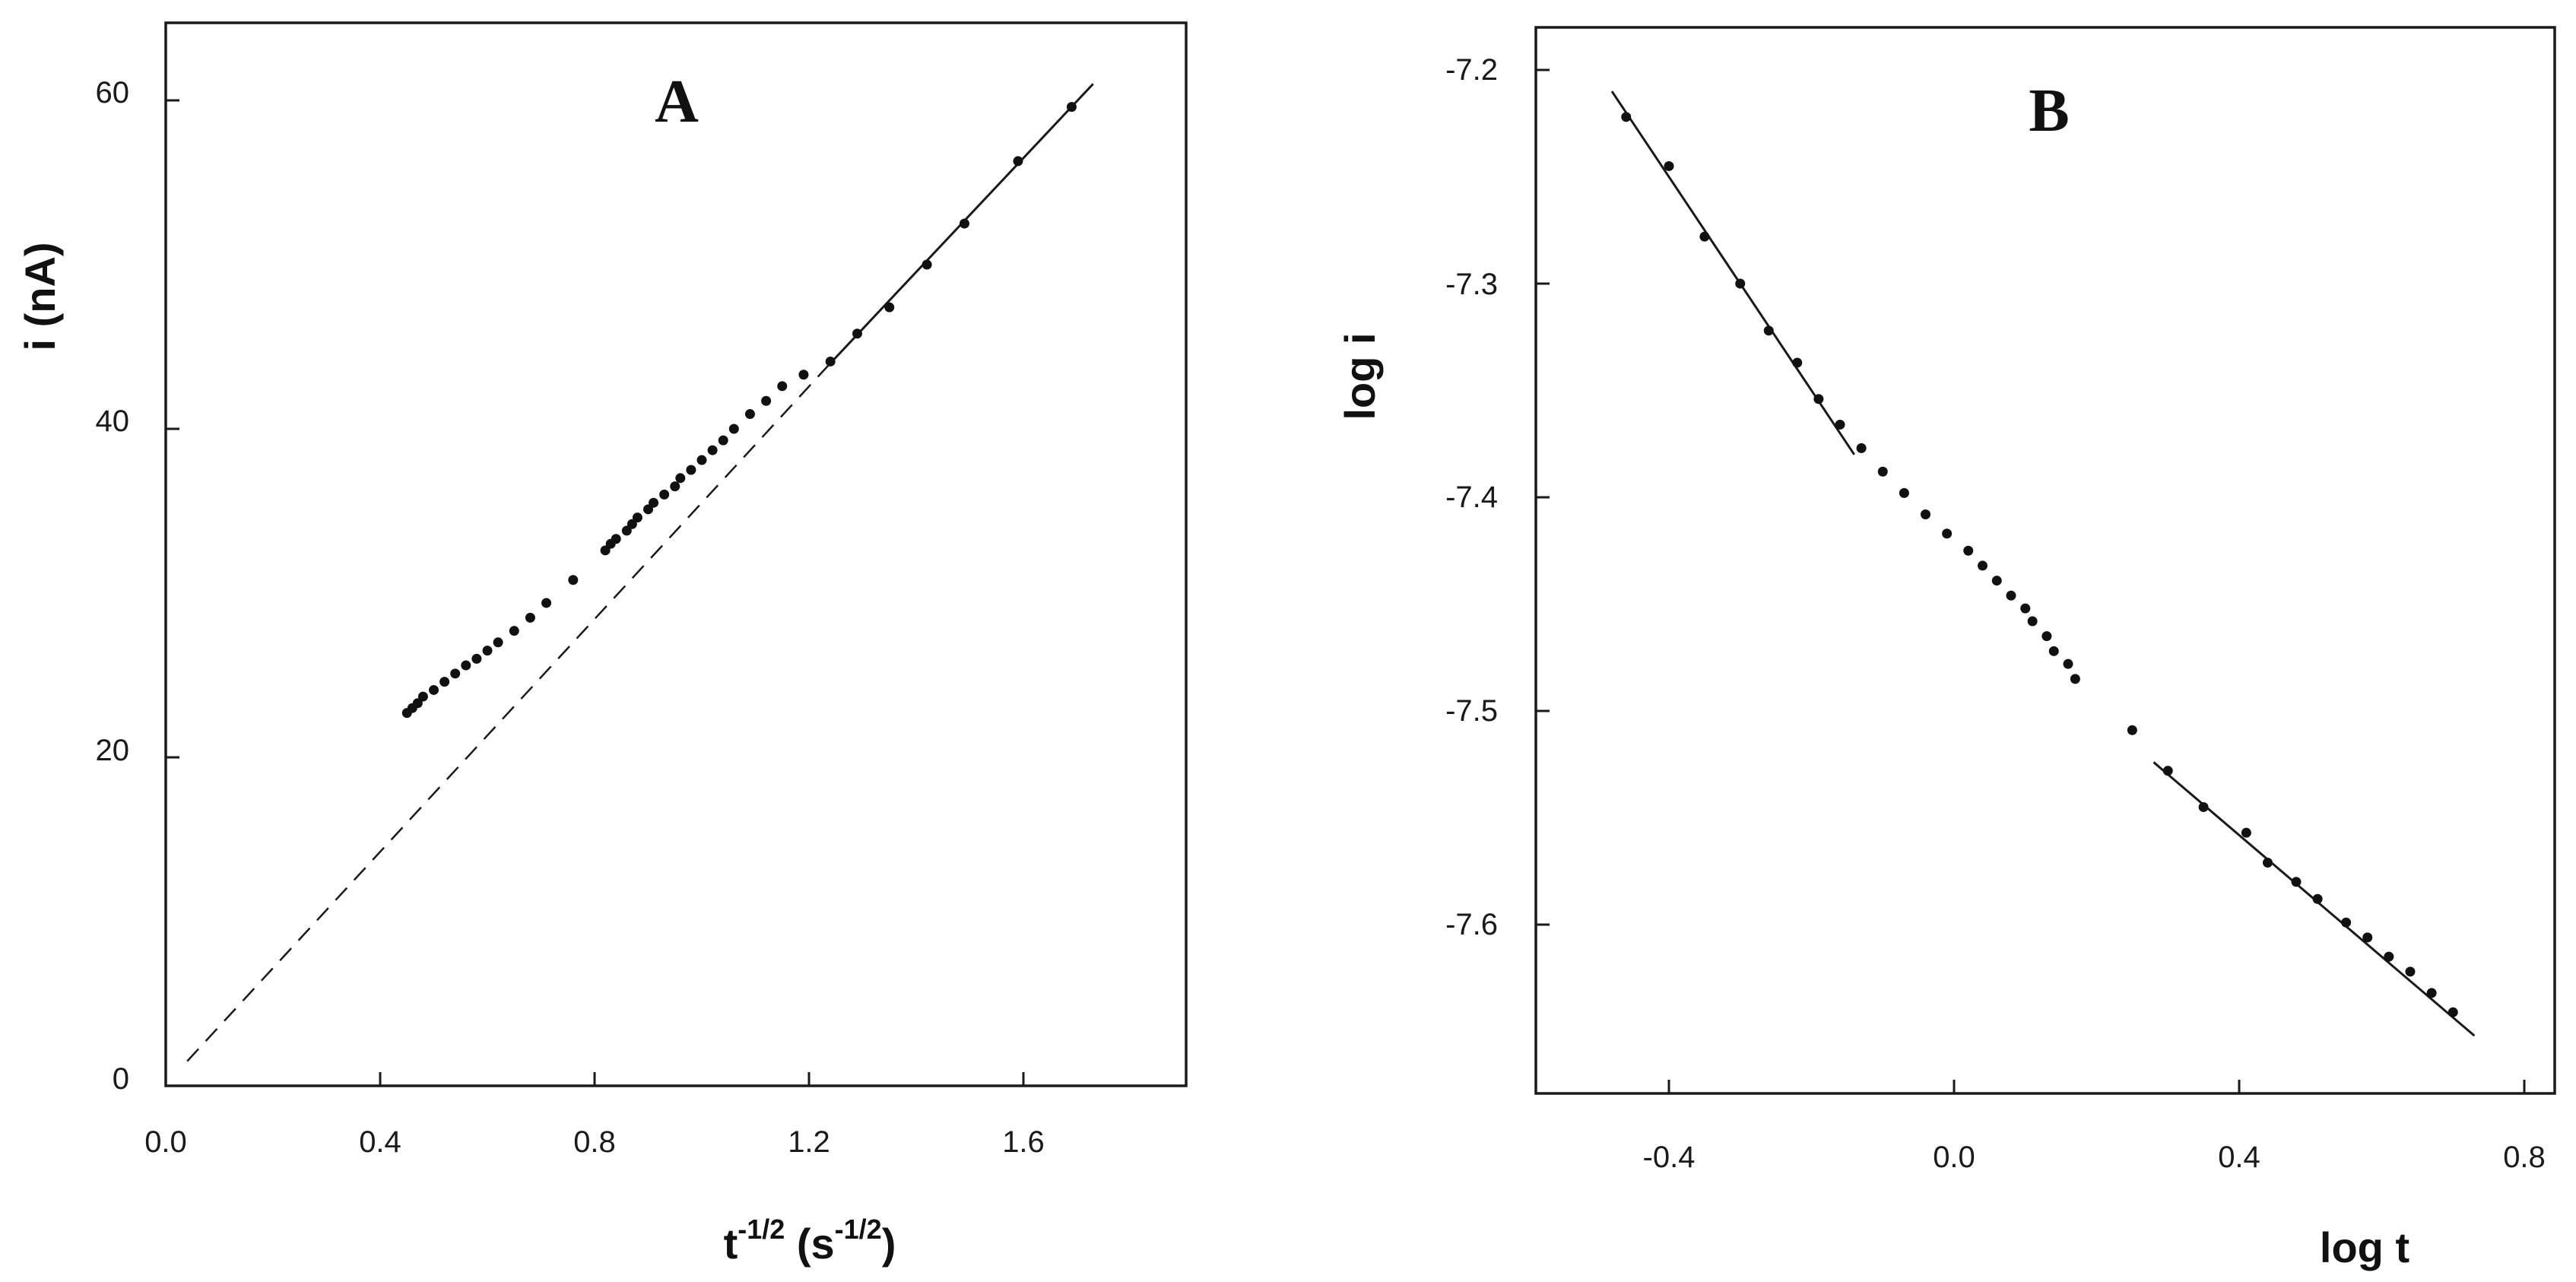 This screenshot has width=2576, height=1282. I want to click on fit-line, so click(1732, 272).